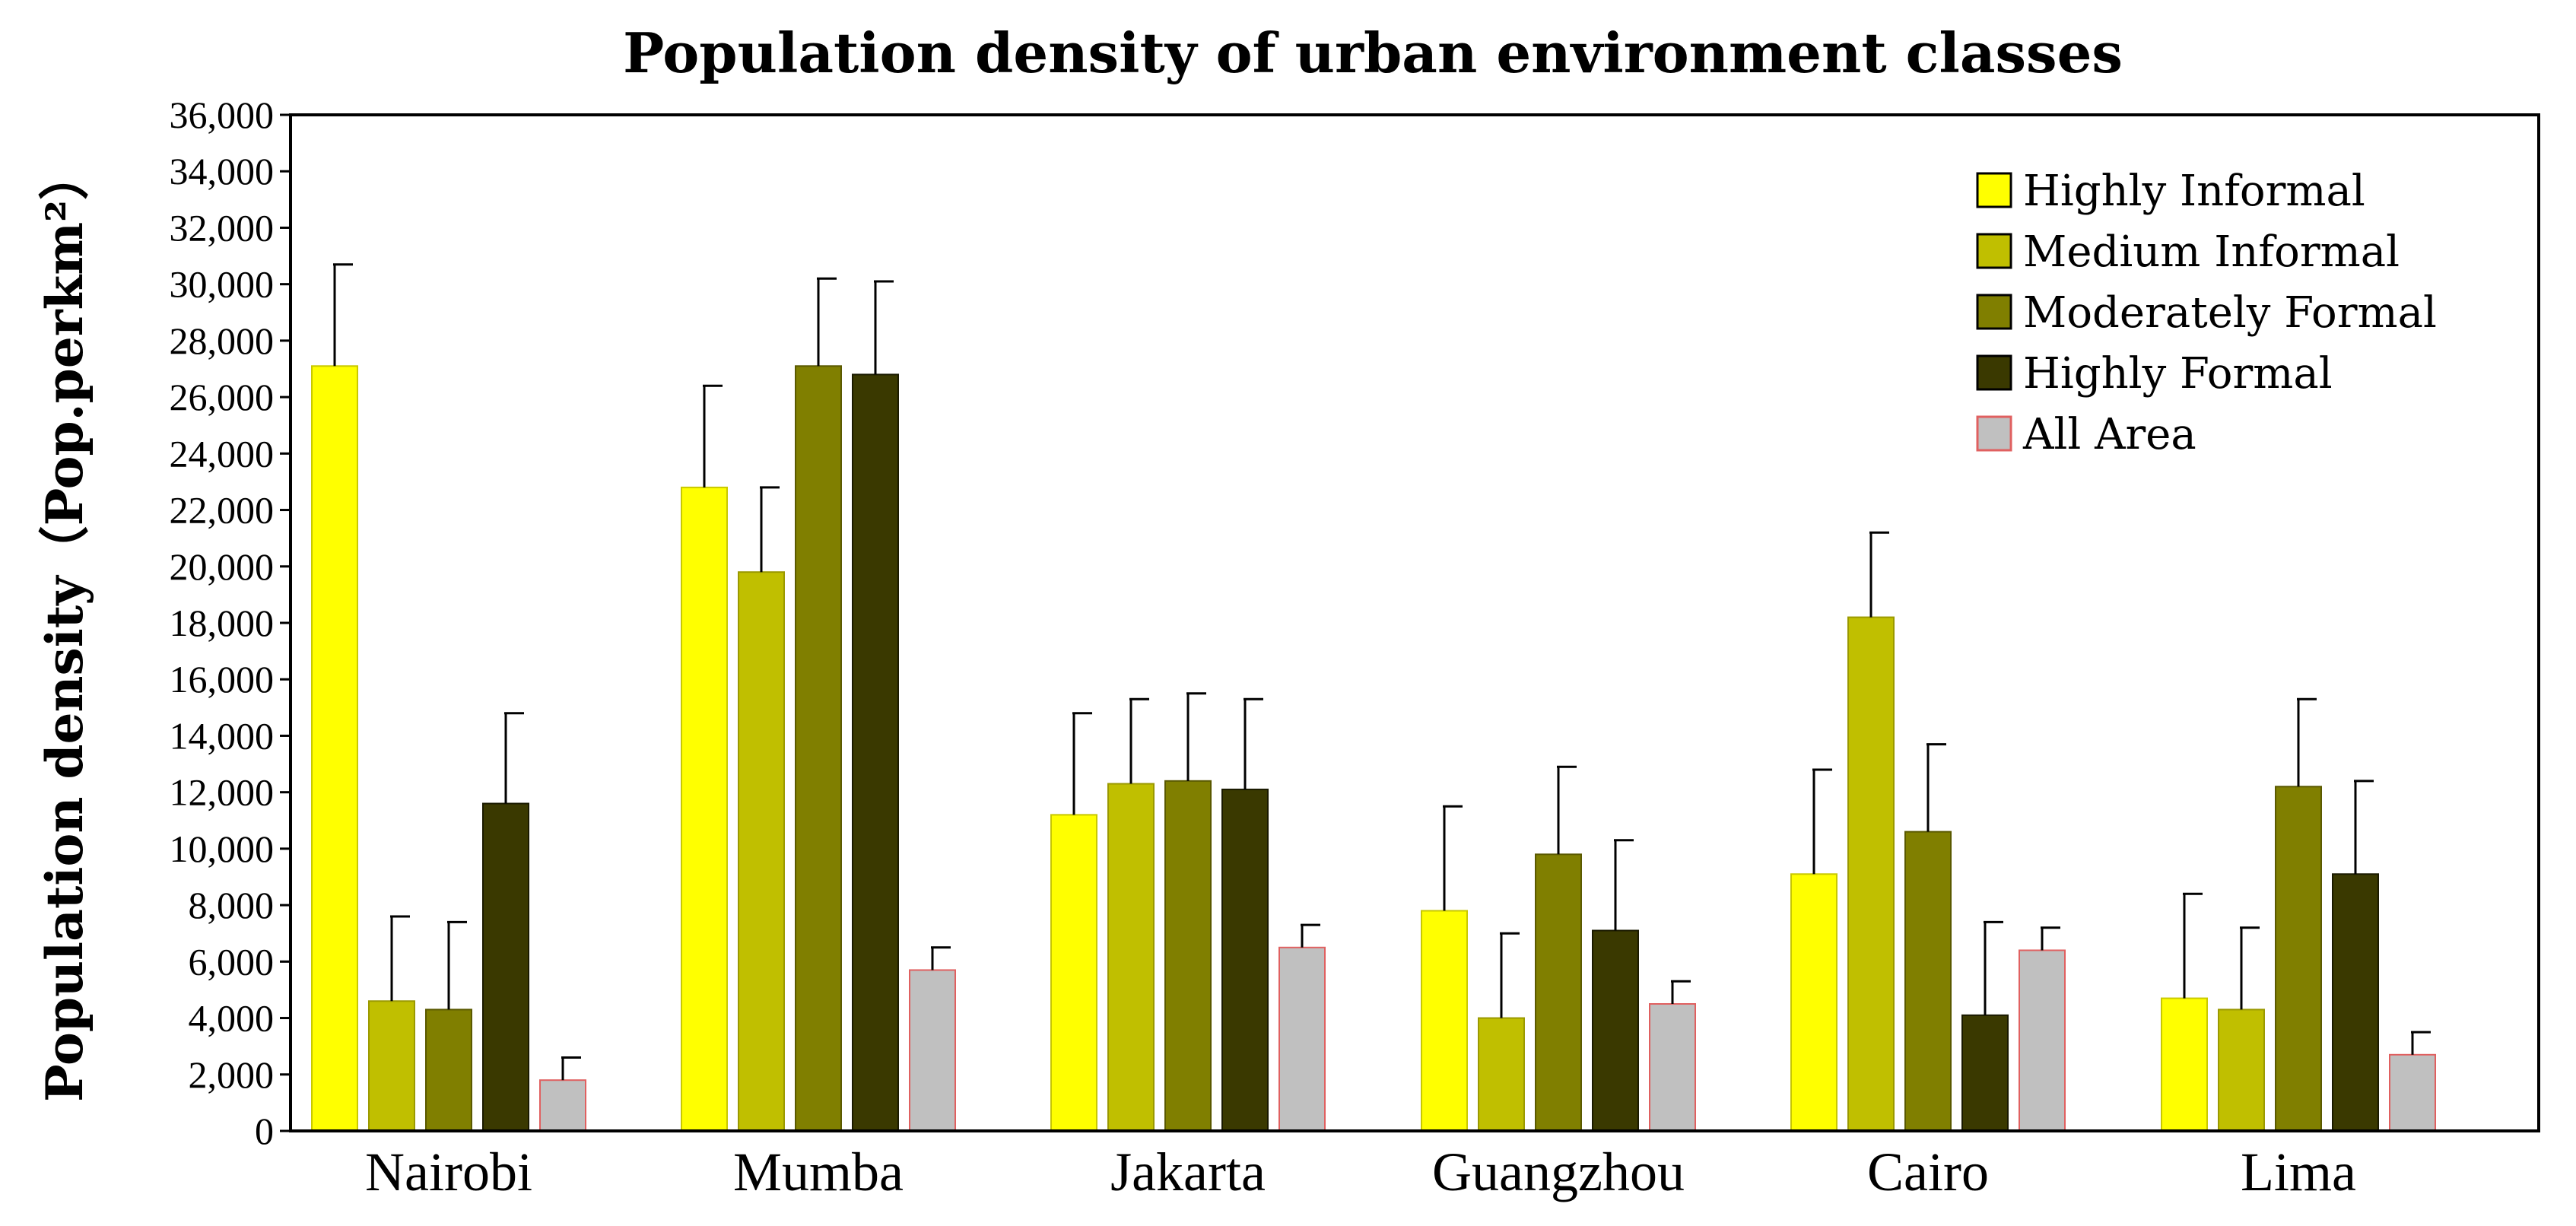 This screenshot has width=2576, height=1226. Describe the element at coordinates (232, 1074) in the screenshot. I see `y-tick-label: 2,000` at that location.